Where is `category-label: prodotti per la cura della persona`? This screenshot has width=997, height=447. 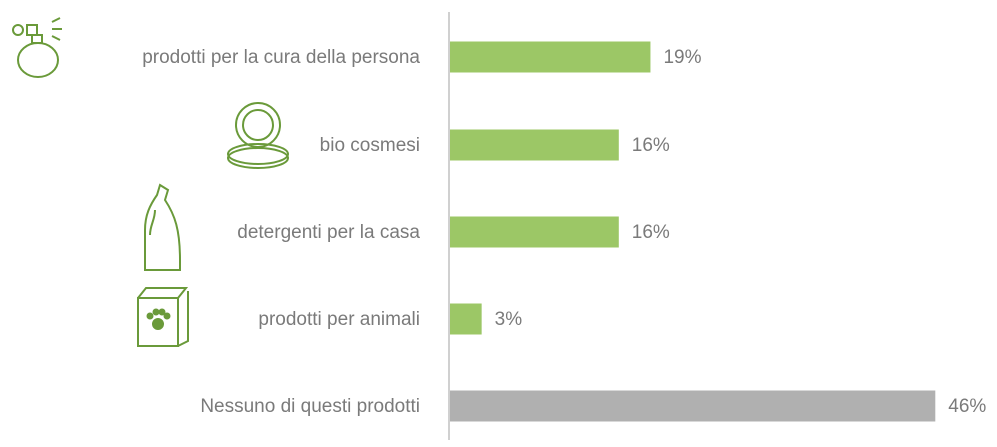 category-label: prodotti per la cura della persona is located at coordinates (281, 57).